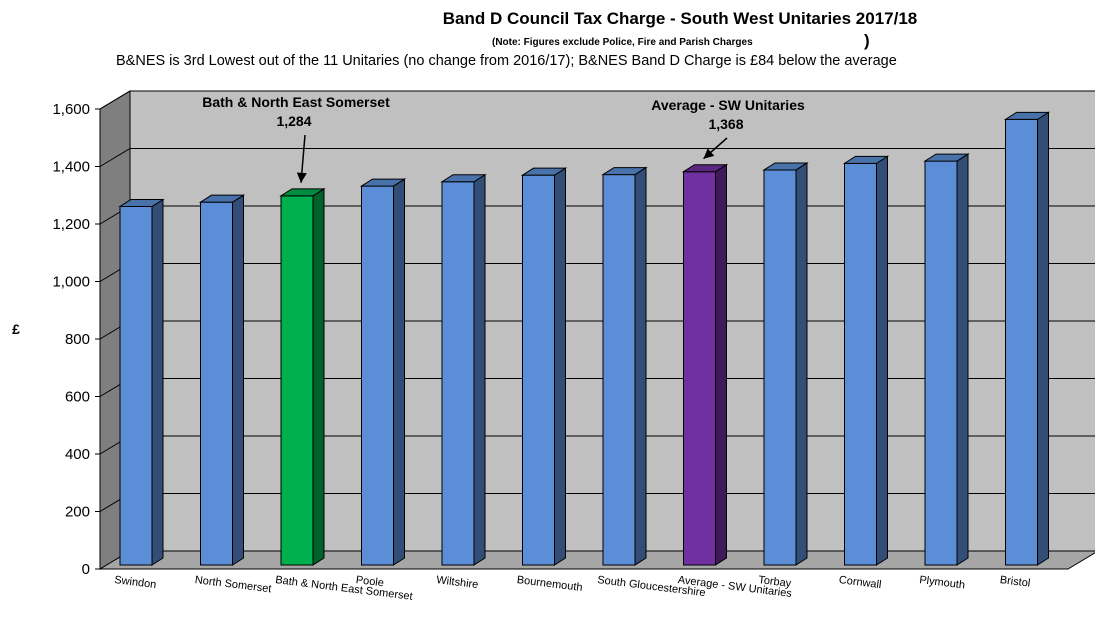 The width and height of the screenshot is (1095, 619). Describe the element at coordinates (369, 581) in the screenshot. I see `x-tick-label: Poole` at that location.